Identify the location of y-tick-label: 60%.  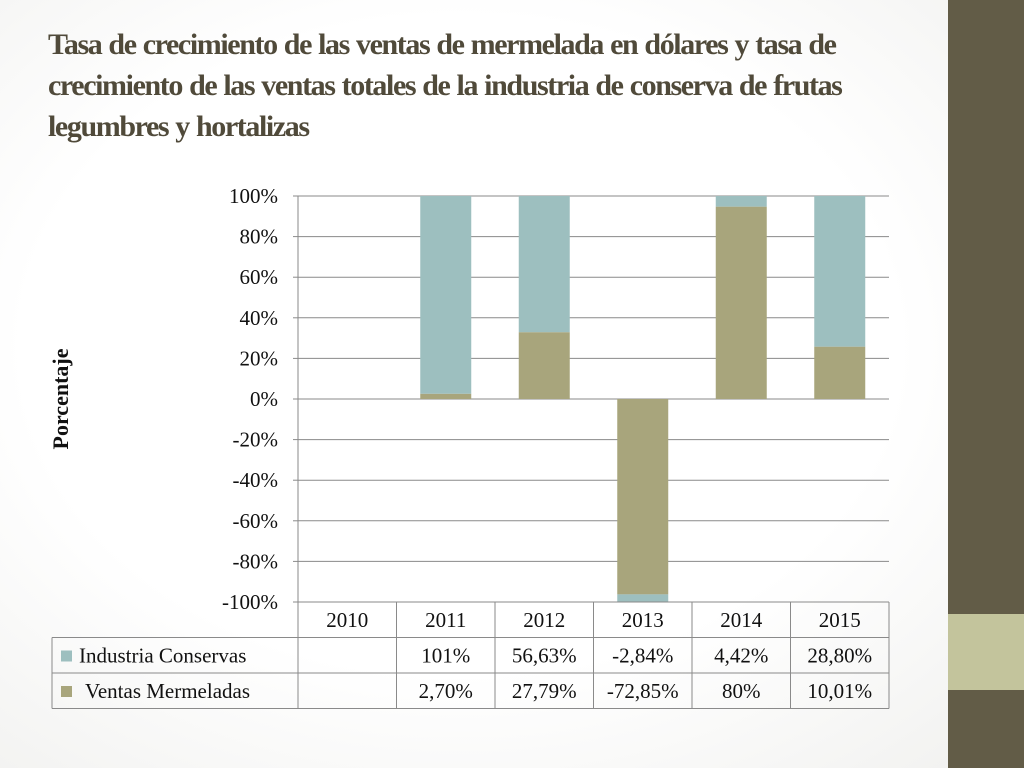
(259, 277).